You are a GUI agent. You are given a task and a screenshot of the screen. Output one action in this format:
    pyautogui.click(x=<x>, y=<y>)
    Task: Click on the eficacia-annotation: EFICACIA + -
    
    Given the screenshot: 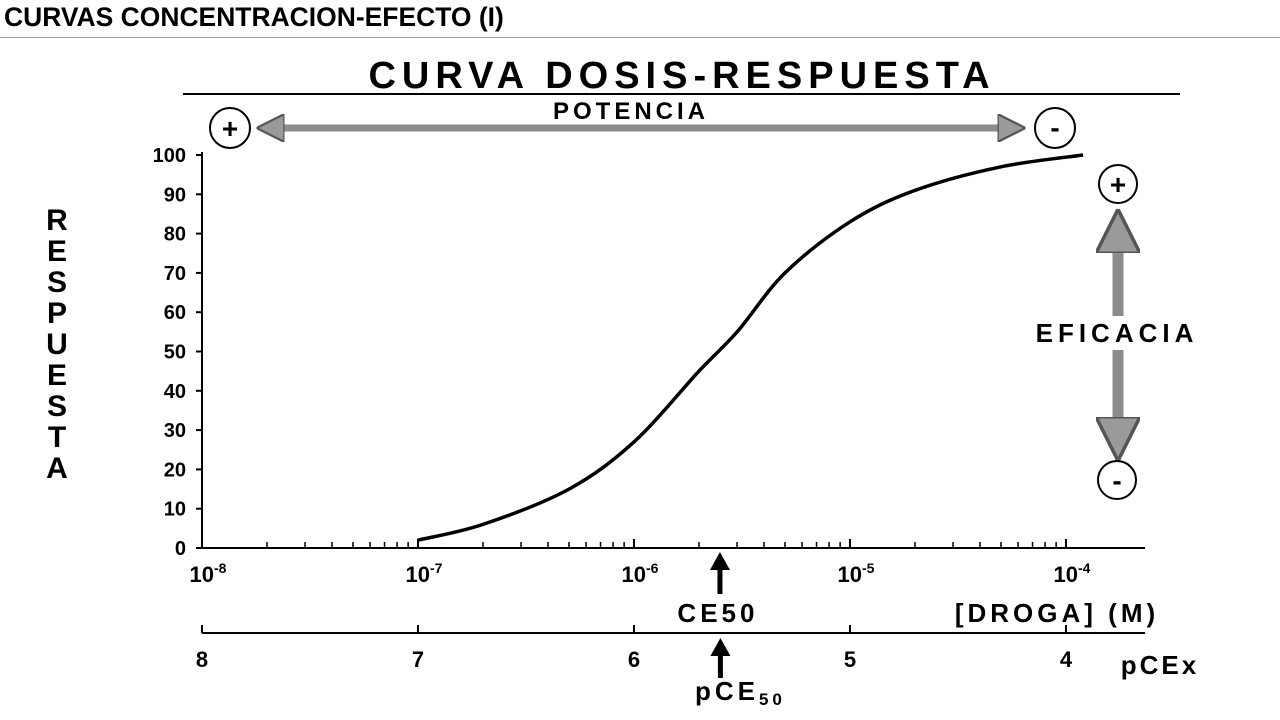 What is the action you would take?
    pyautogui.click(x=1116, y=332)
    